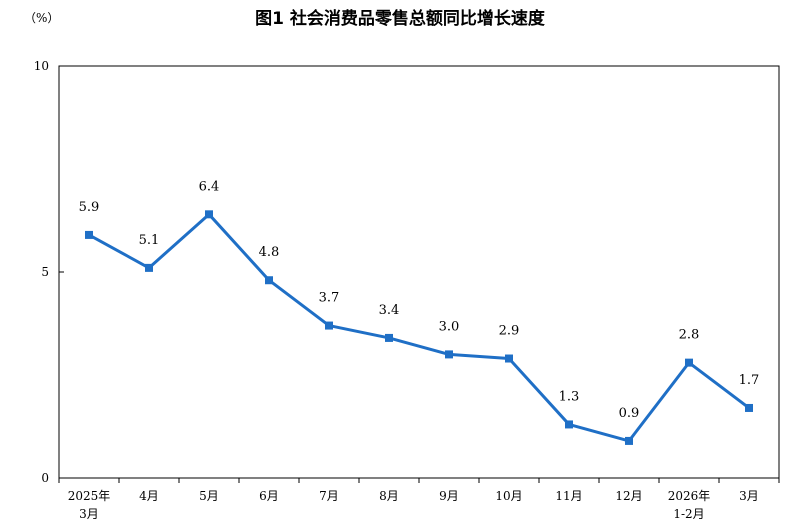  I want to click on x-tick-label-line2: 3月, so click(89, 514).